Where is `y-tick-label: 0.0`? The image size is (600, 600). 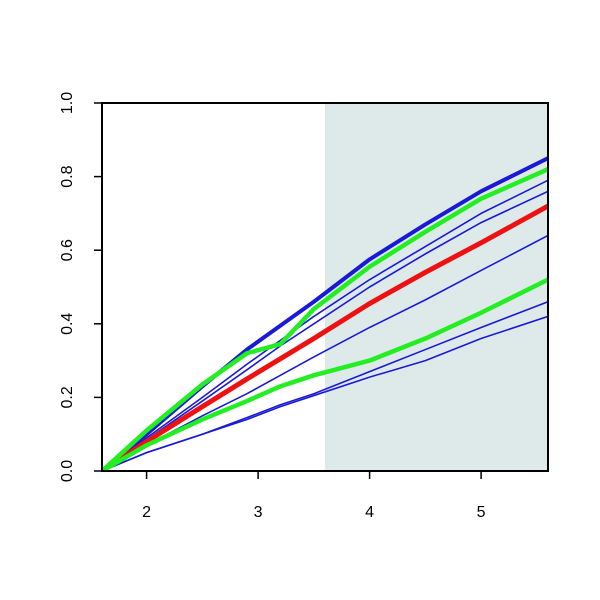 y-tick-label: 0.0 is located at coordinates (67, 471).